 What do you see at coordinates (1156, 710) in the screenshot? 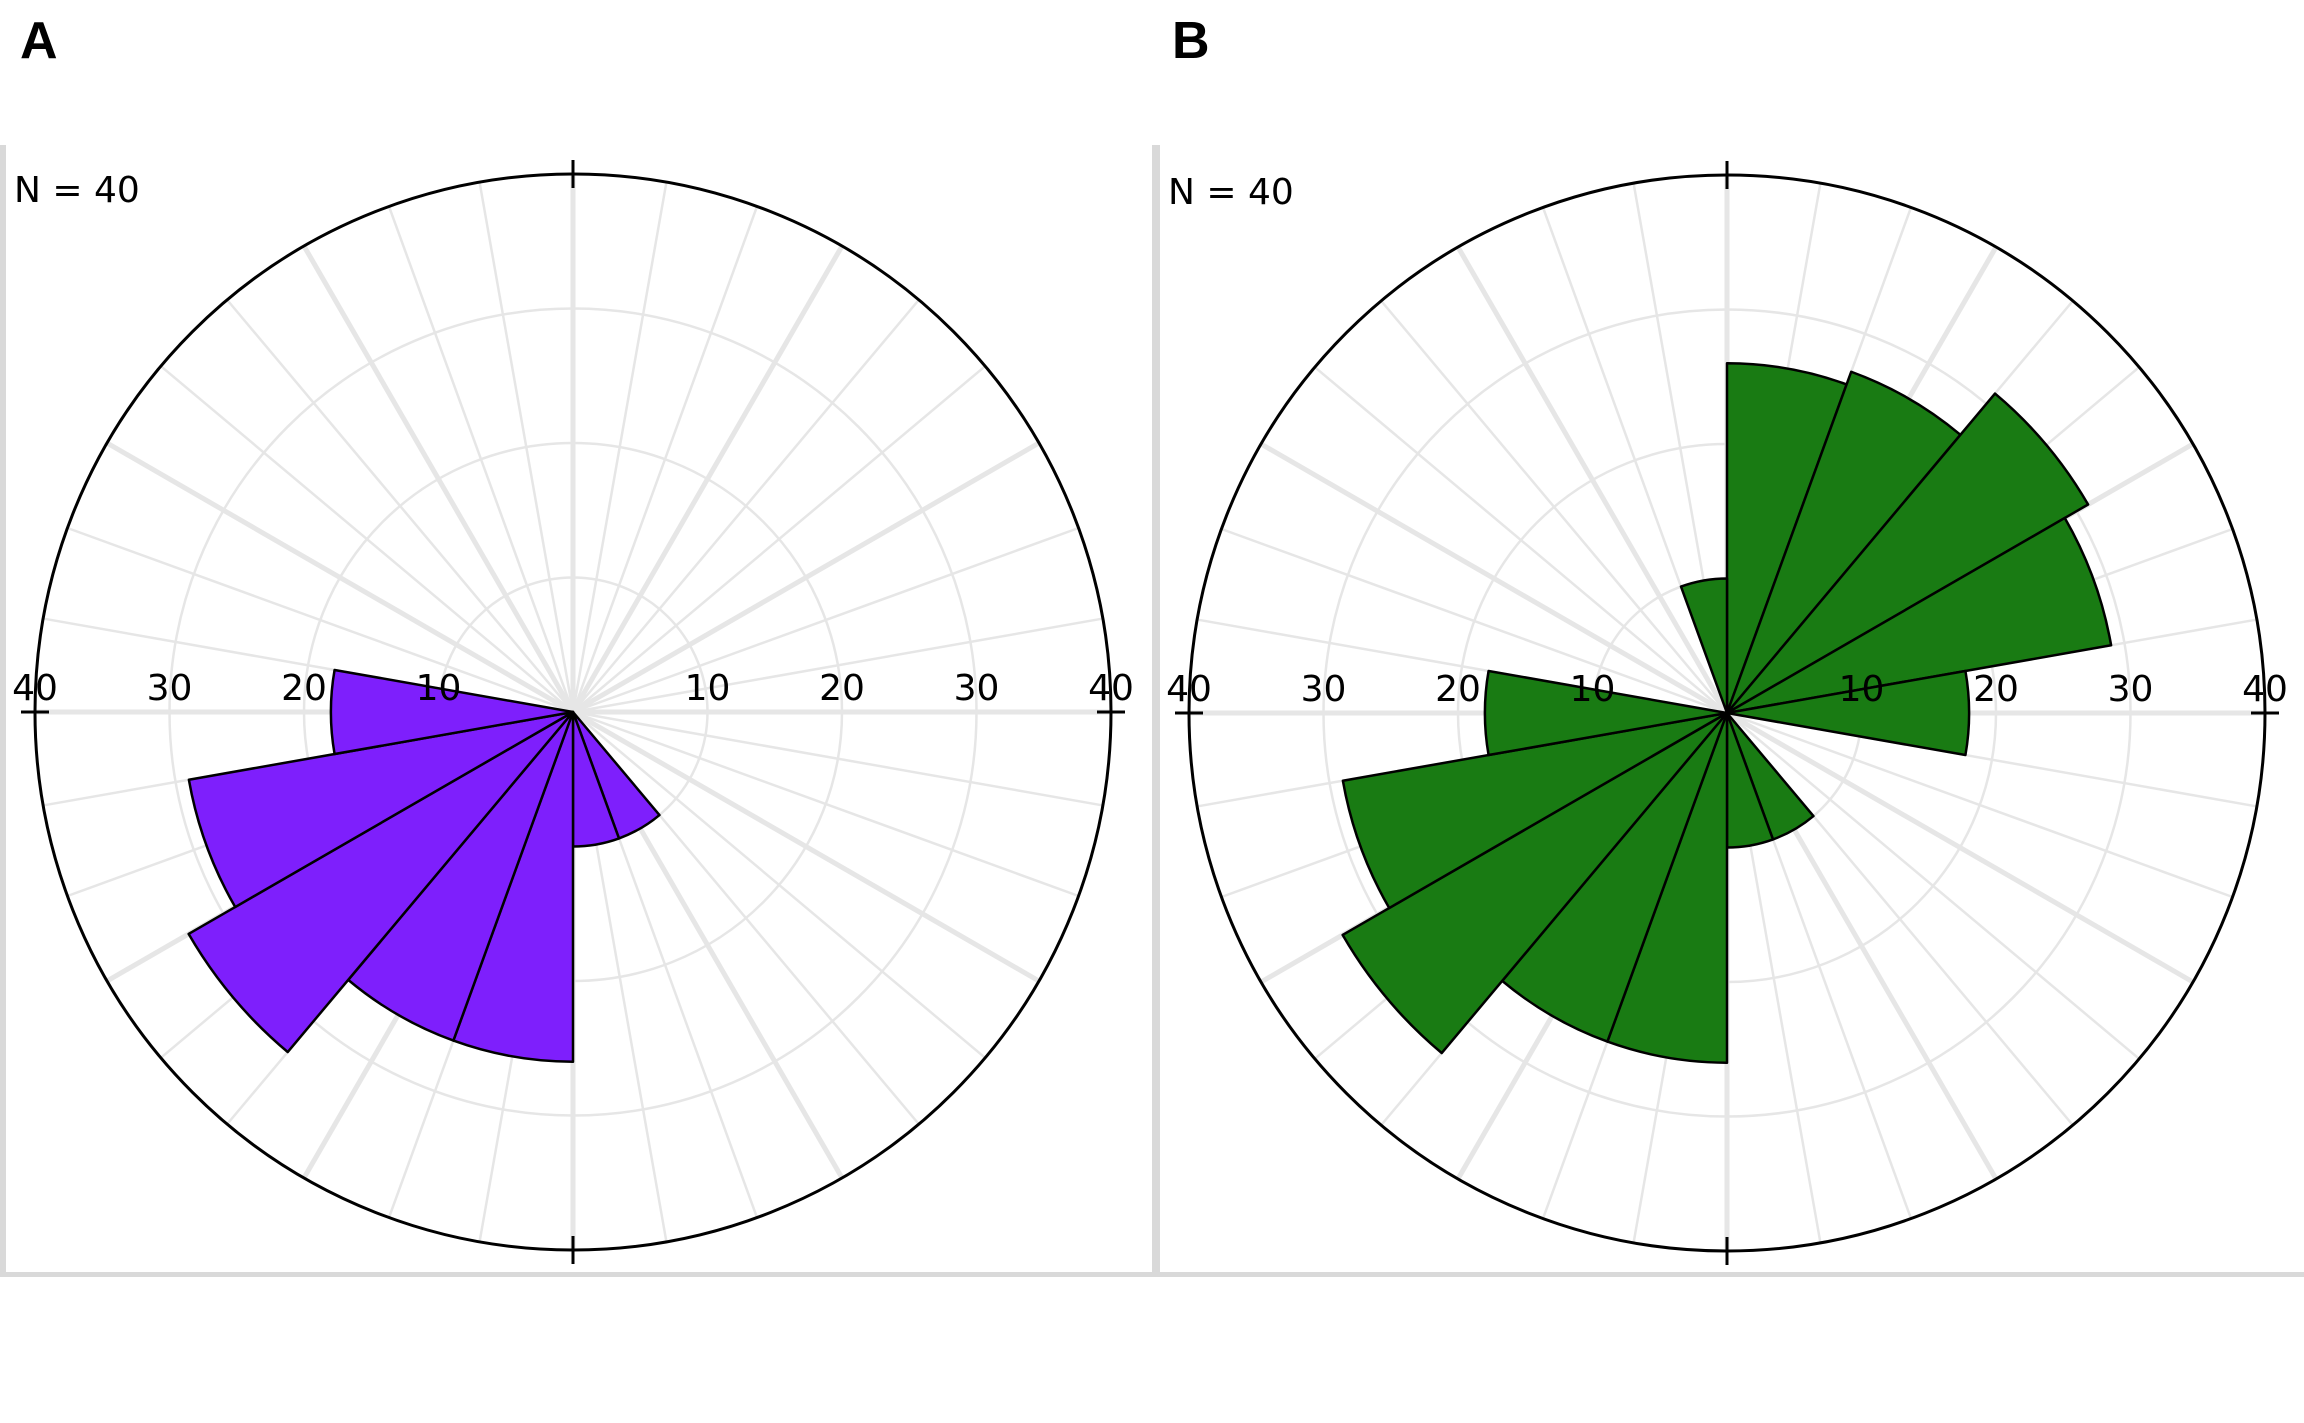
I see `panel-b-frame-left` at bounding box center [1156, 710].